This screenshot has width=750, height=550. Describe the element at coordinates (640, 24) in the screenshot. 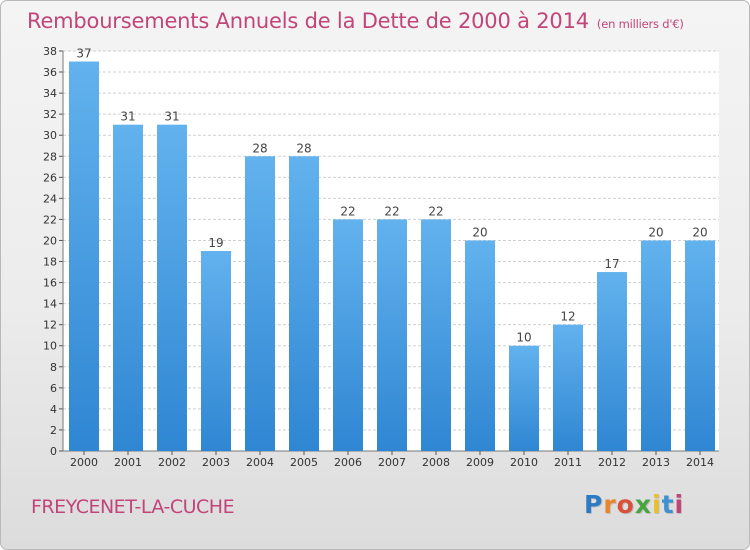

I see `chart-subtitle: (en milliers d'€)` at that location.